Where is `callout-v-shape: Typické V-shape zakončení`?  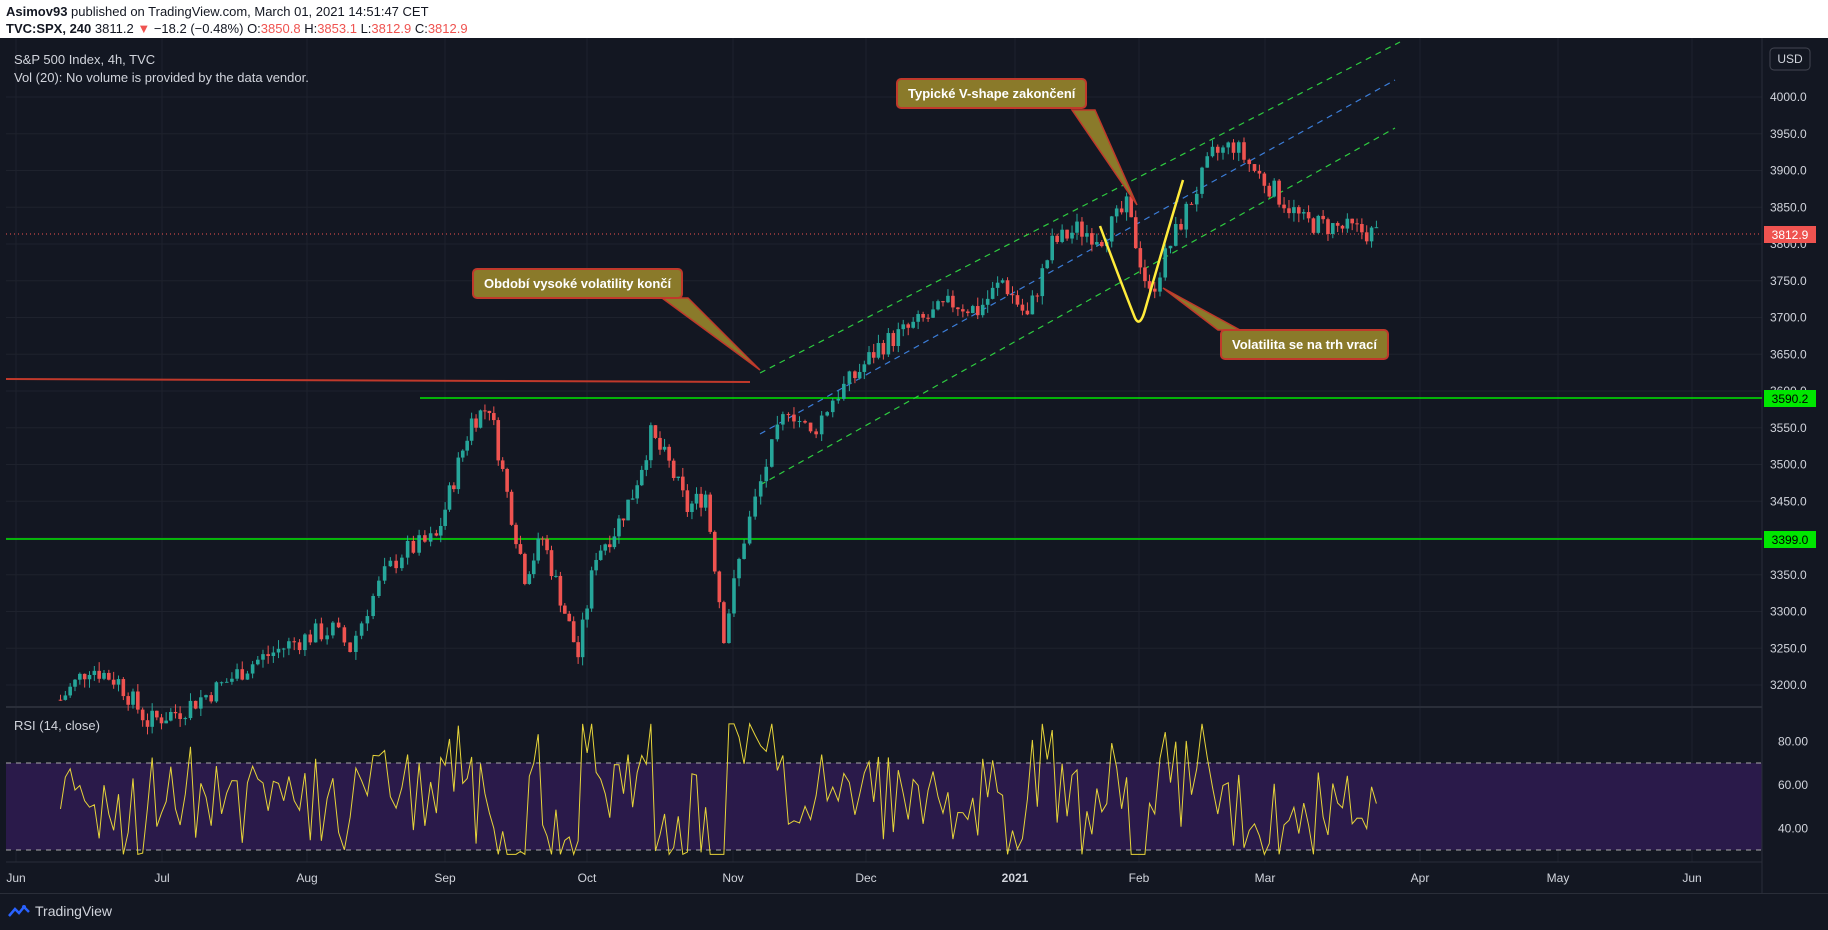
callout-v-shape: Typické V-shape zakončení is located at coordinates (992, 93).